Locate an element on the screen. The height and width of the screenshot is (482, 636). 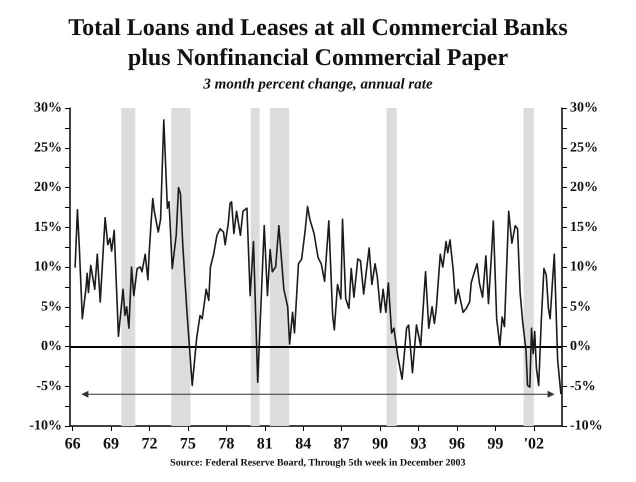
y2-tick-label: -10% is located at coordinates (586, 426).